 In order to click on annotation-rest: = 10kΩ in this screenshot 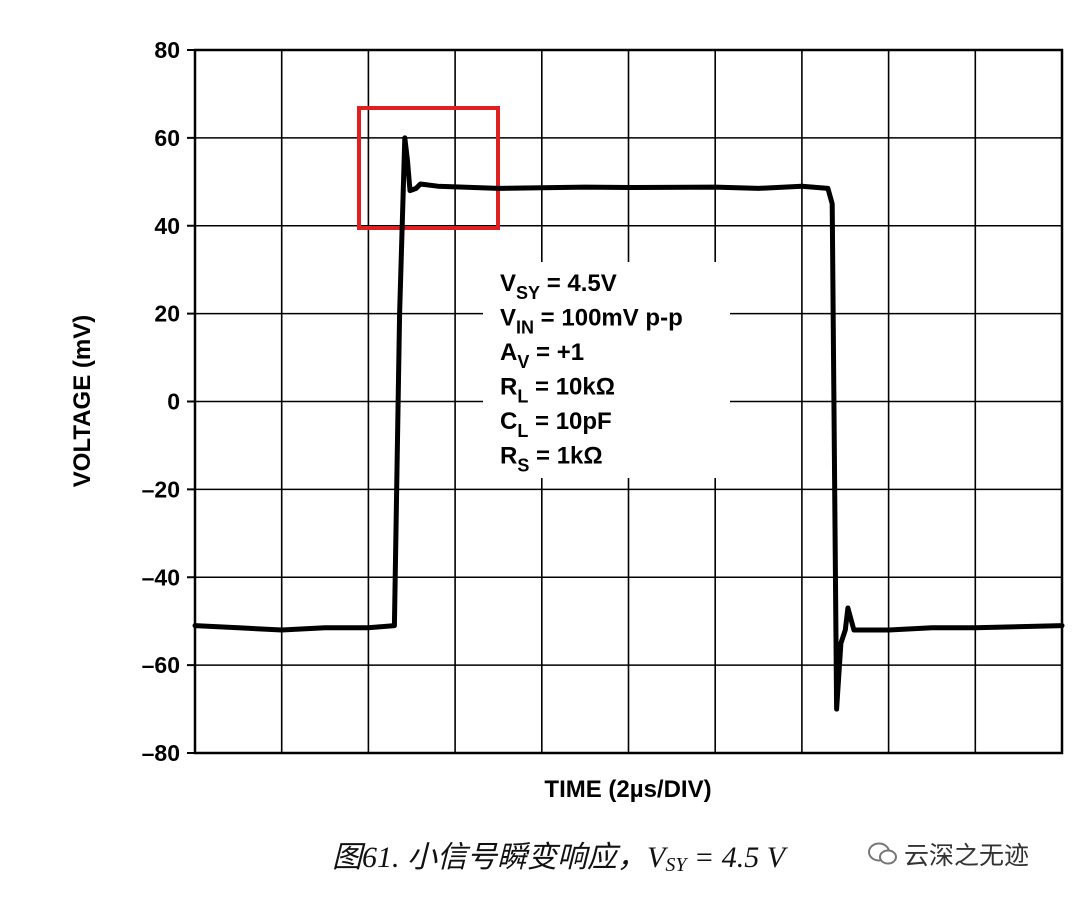, I will do `click(571, 387)`.